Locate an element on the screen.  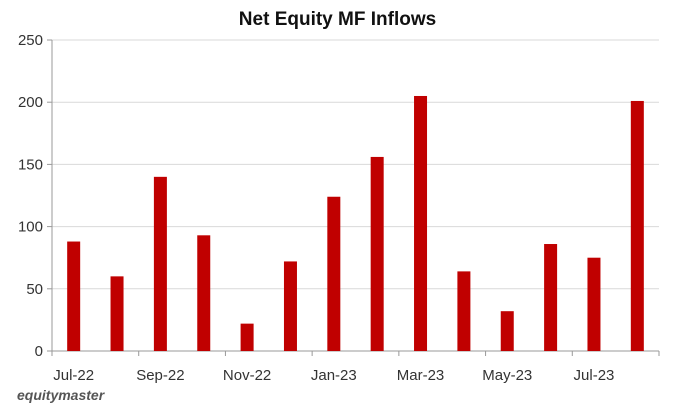
y-tick-label: 250 is located at coordinates (30, 40).